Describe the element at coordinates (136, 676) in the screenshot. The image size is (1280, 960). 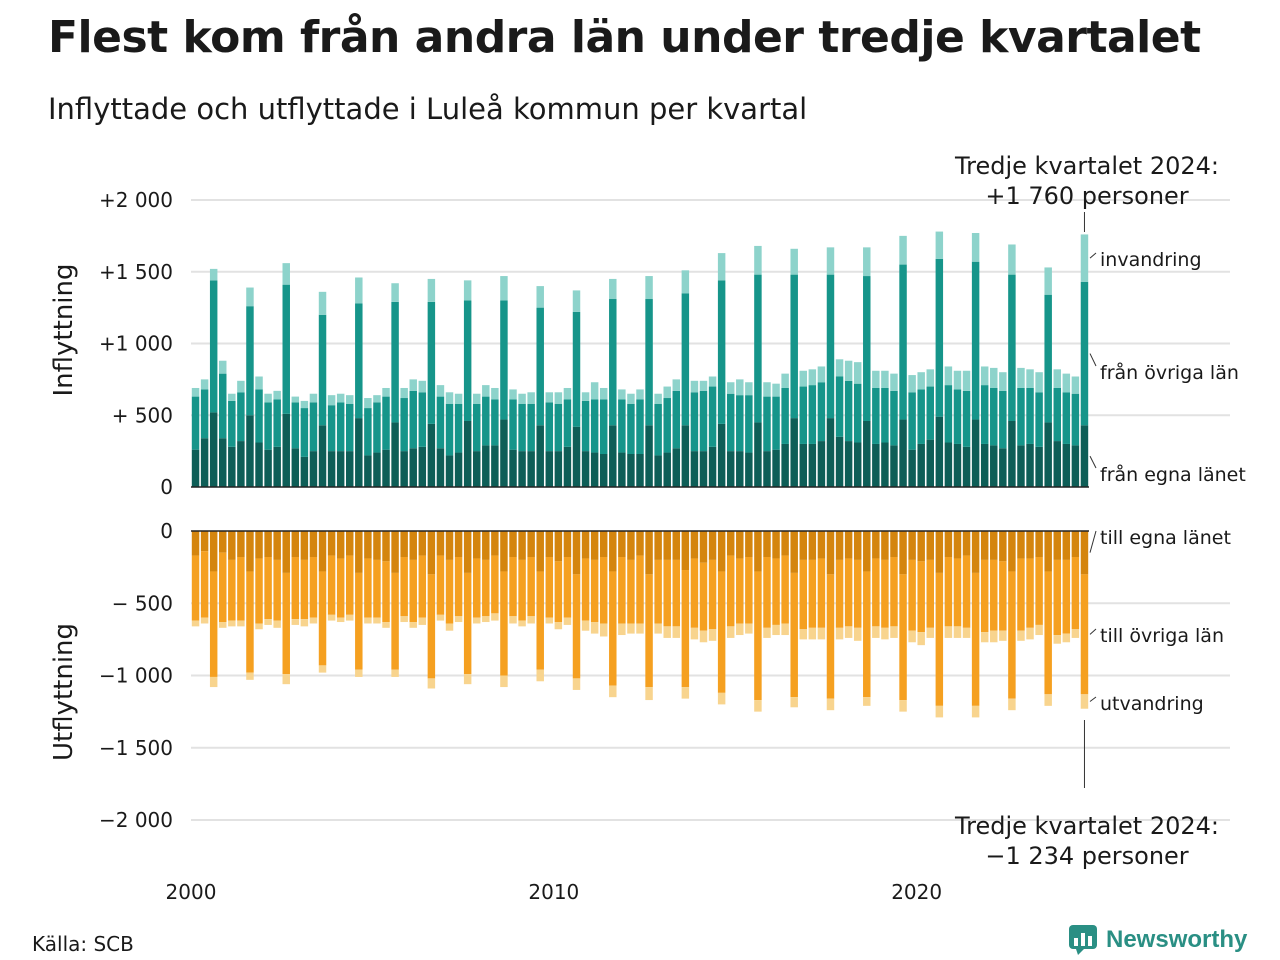
I see `y-tick-label: −1 000` at that location.